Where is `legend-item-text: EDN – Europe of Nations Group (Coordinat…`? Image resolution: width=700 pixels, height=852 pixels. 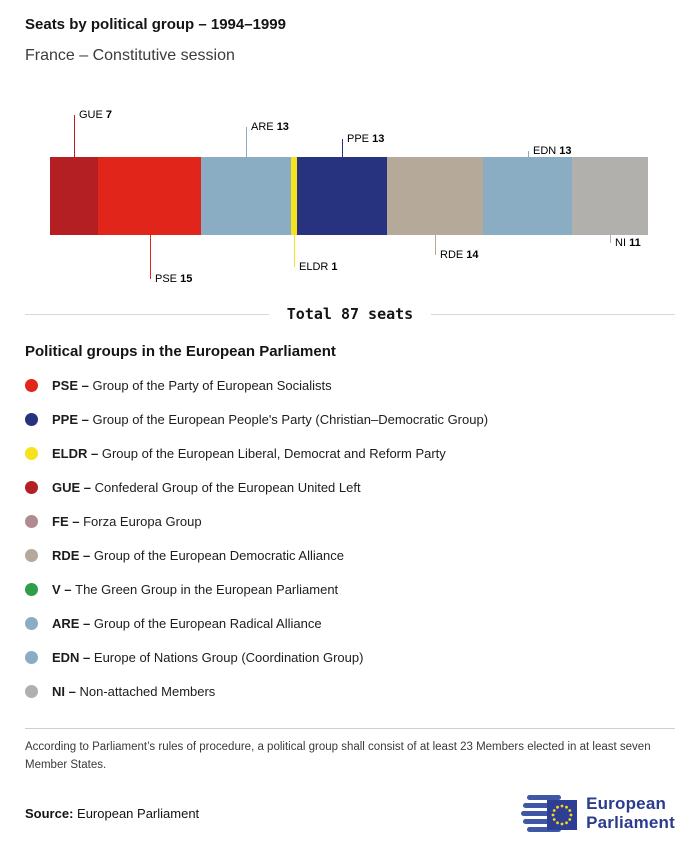
legend-item-text: EDN – Europe of Nations Group (Coordinat… is located at coordinates (208, 657).